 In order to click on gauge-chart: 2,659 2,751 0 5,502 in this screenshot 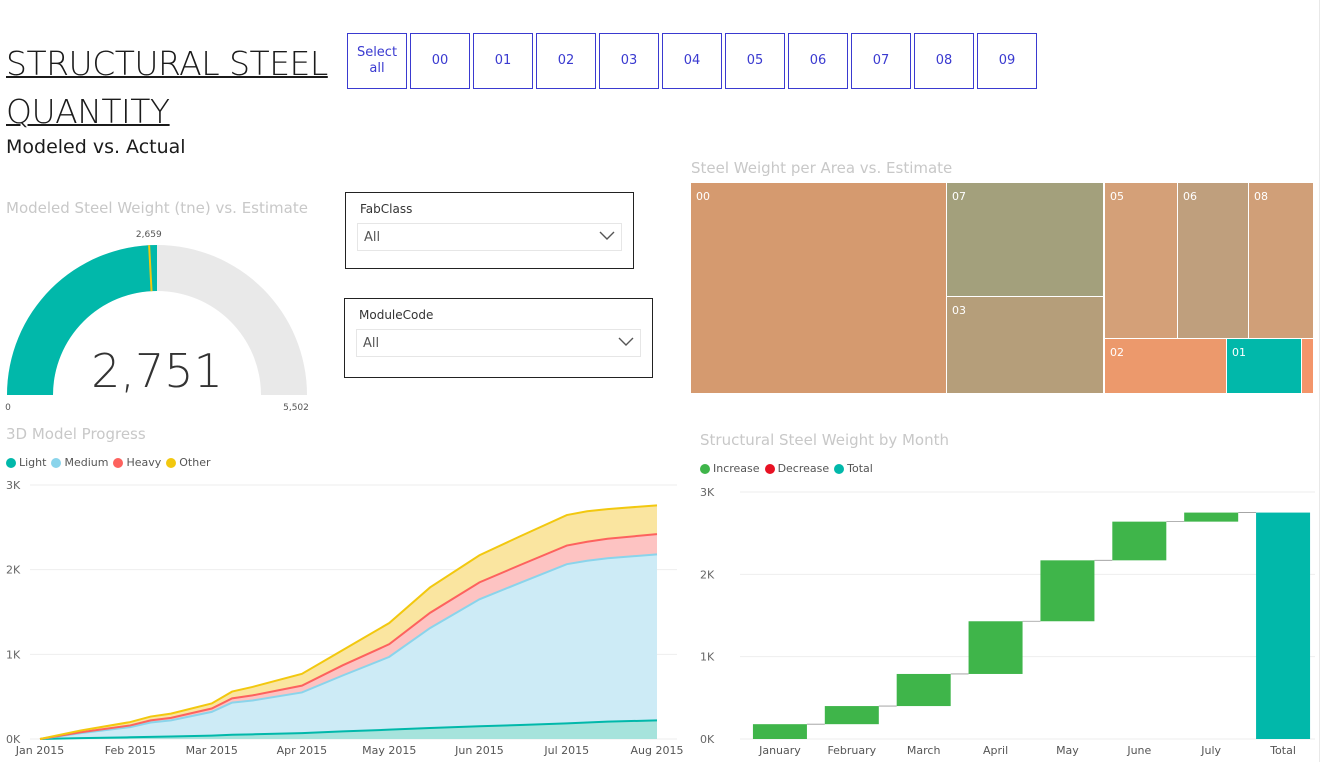, I will do `click(160, 322)`.